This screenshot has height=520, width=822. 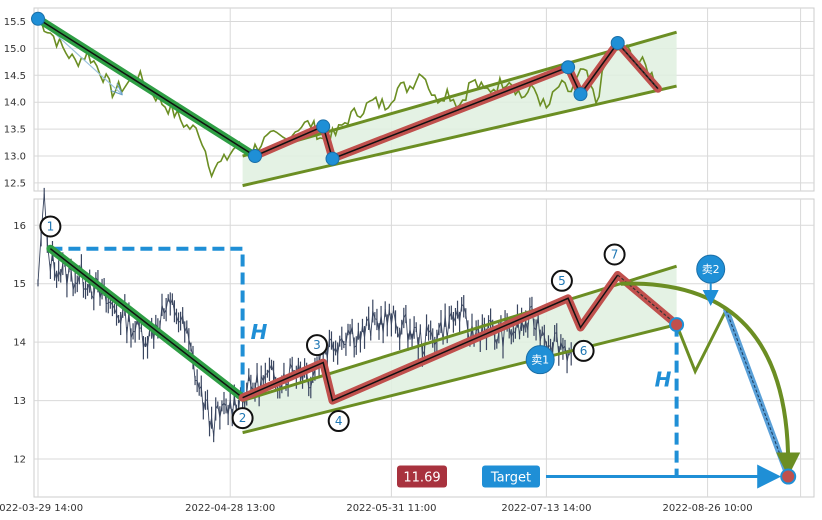 I want to click on top-y-axis-ticks: 12.5 13.0 13.5 14.0 14.5 15.0 15.5, so click(x=15, y=103).